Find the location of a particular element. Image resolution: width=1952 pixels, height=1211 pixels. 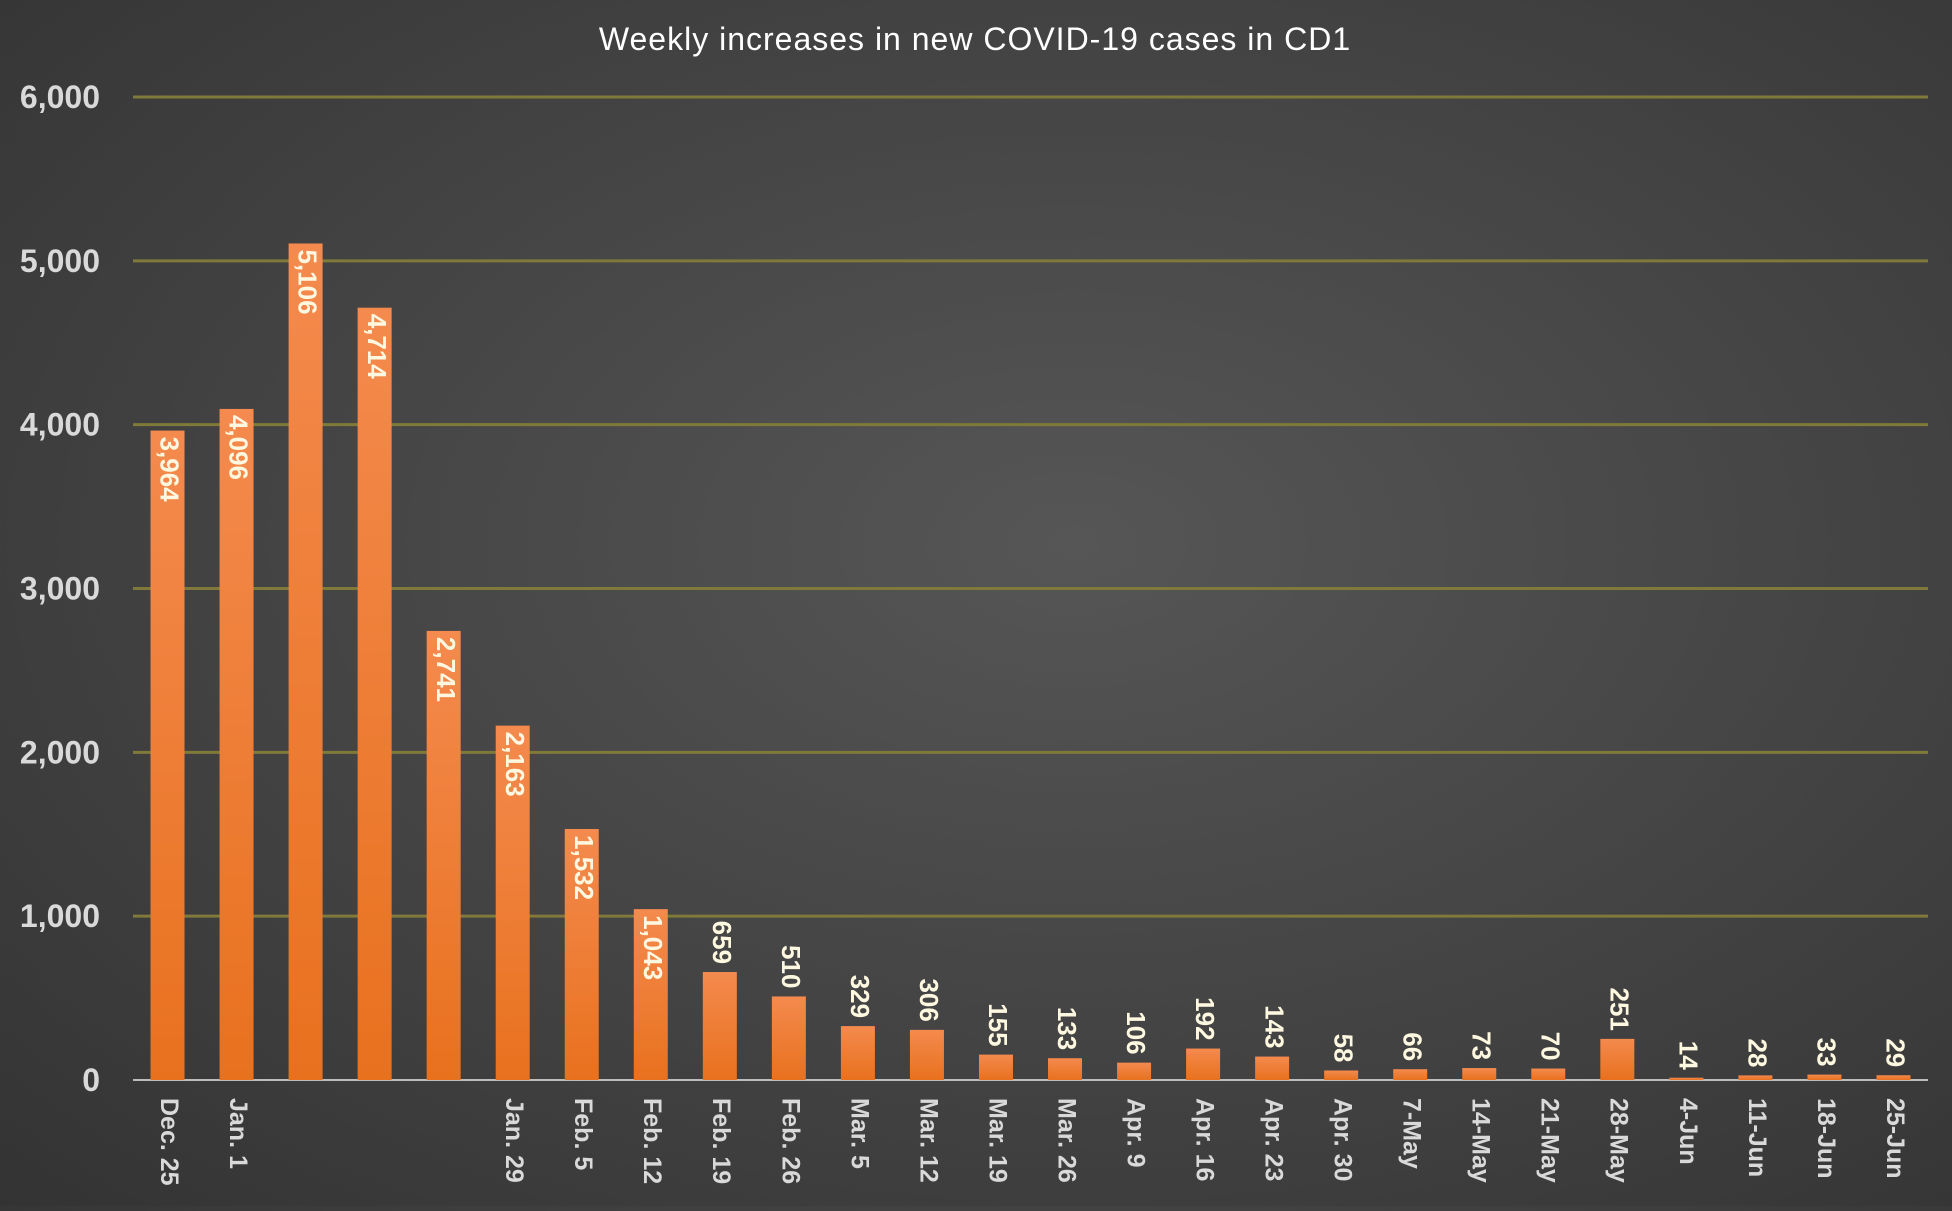

data-label: 5,106 is located at coordinates (308, 281).